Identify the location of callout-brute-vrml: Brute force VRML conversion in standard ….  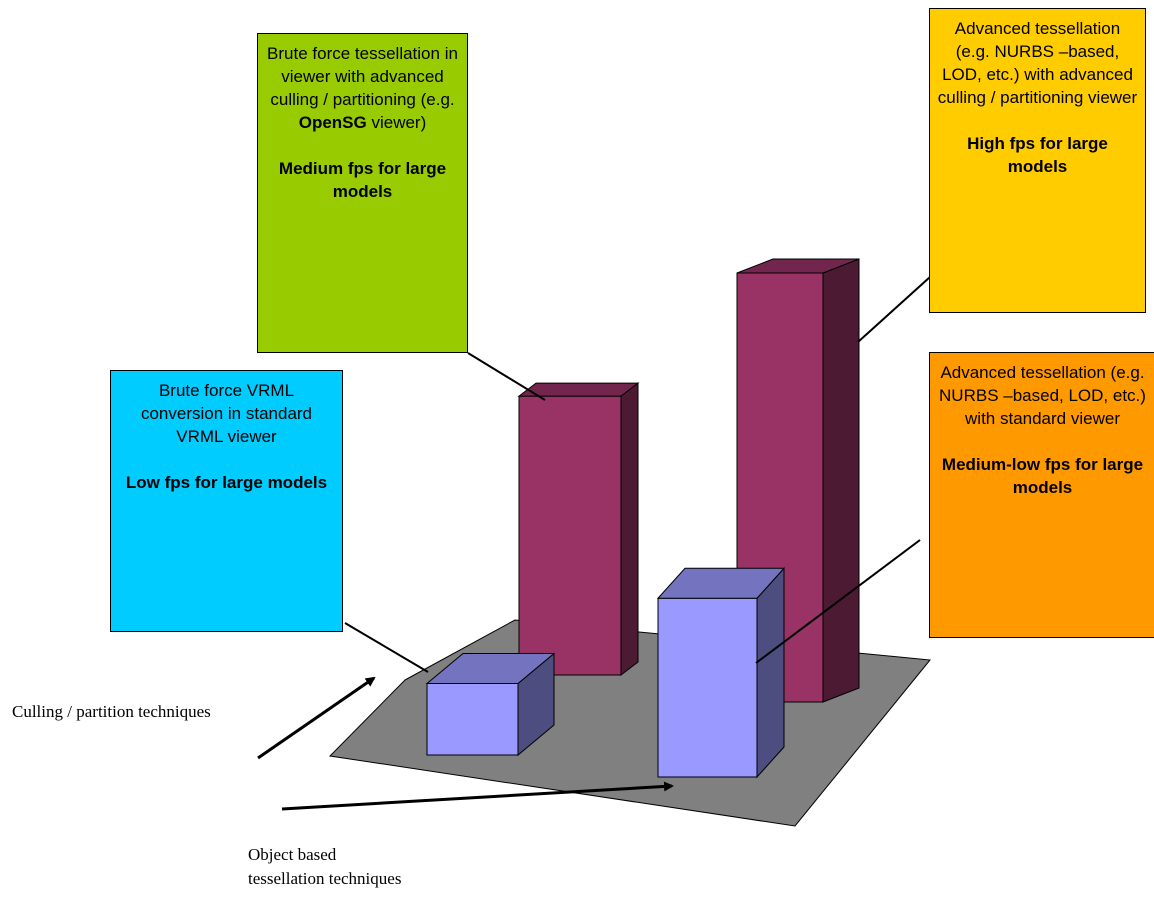
(226, 501).